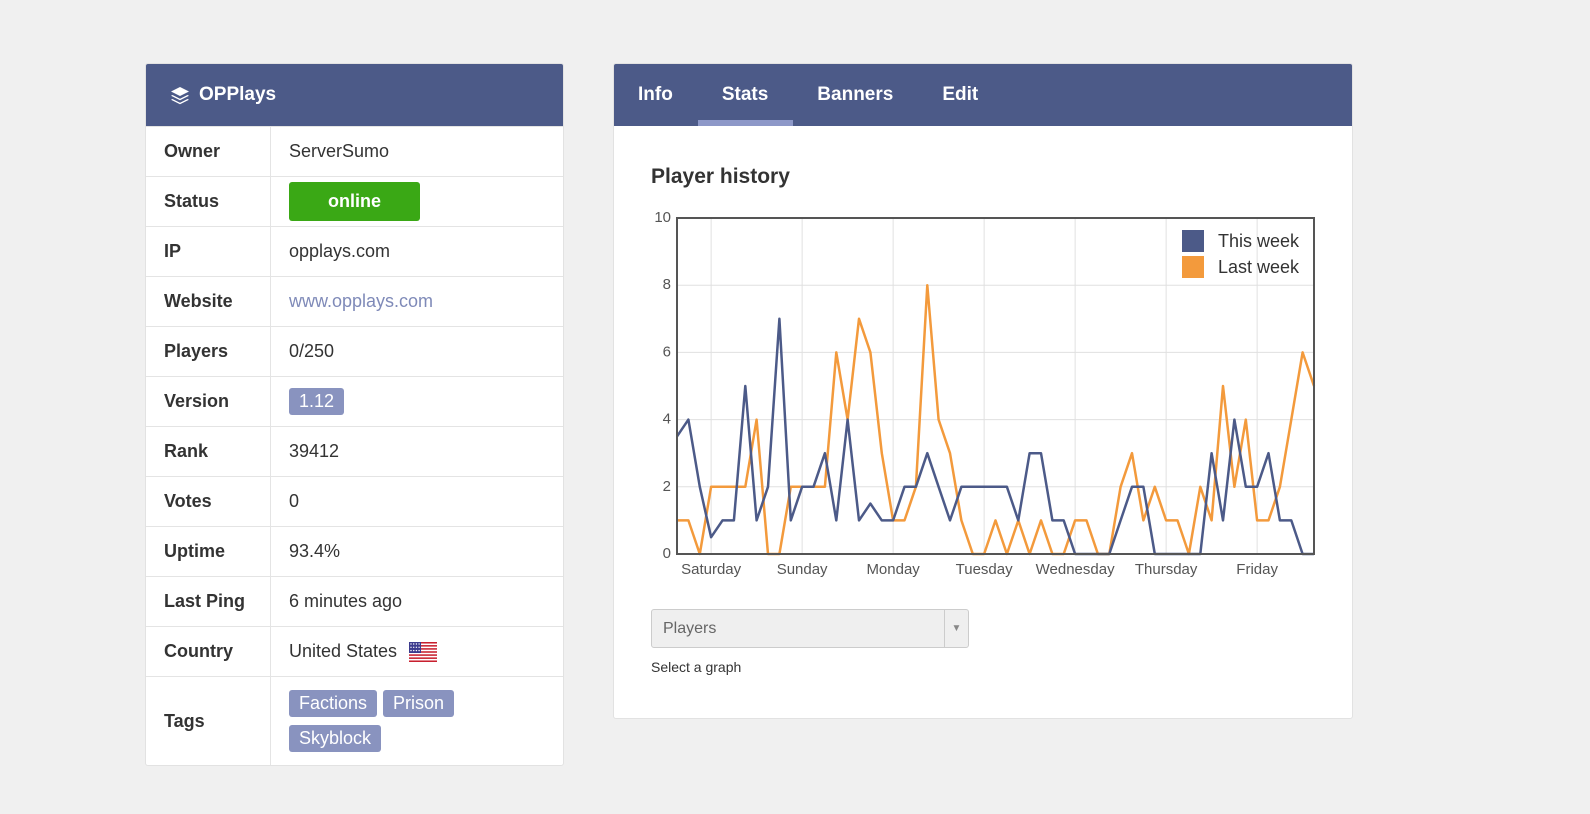 The height and width of the screenshot is (814, 1590). What do you see at coordinates (294, 501) in the screenshot?
I see `row-value: 0` at bounding box center [294, 501].